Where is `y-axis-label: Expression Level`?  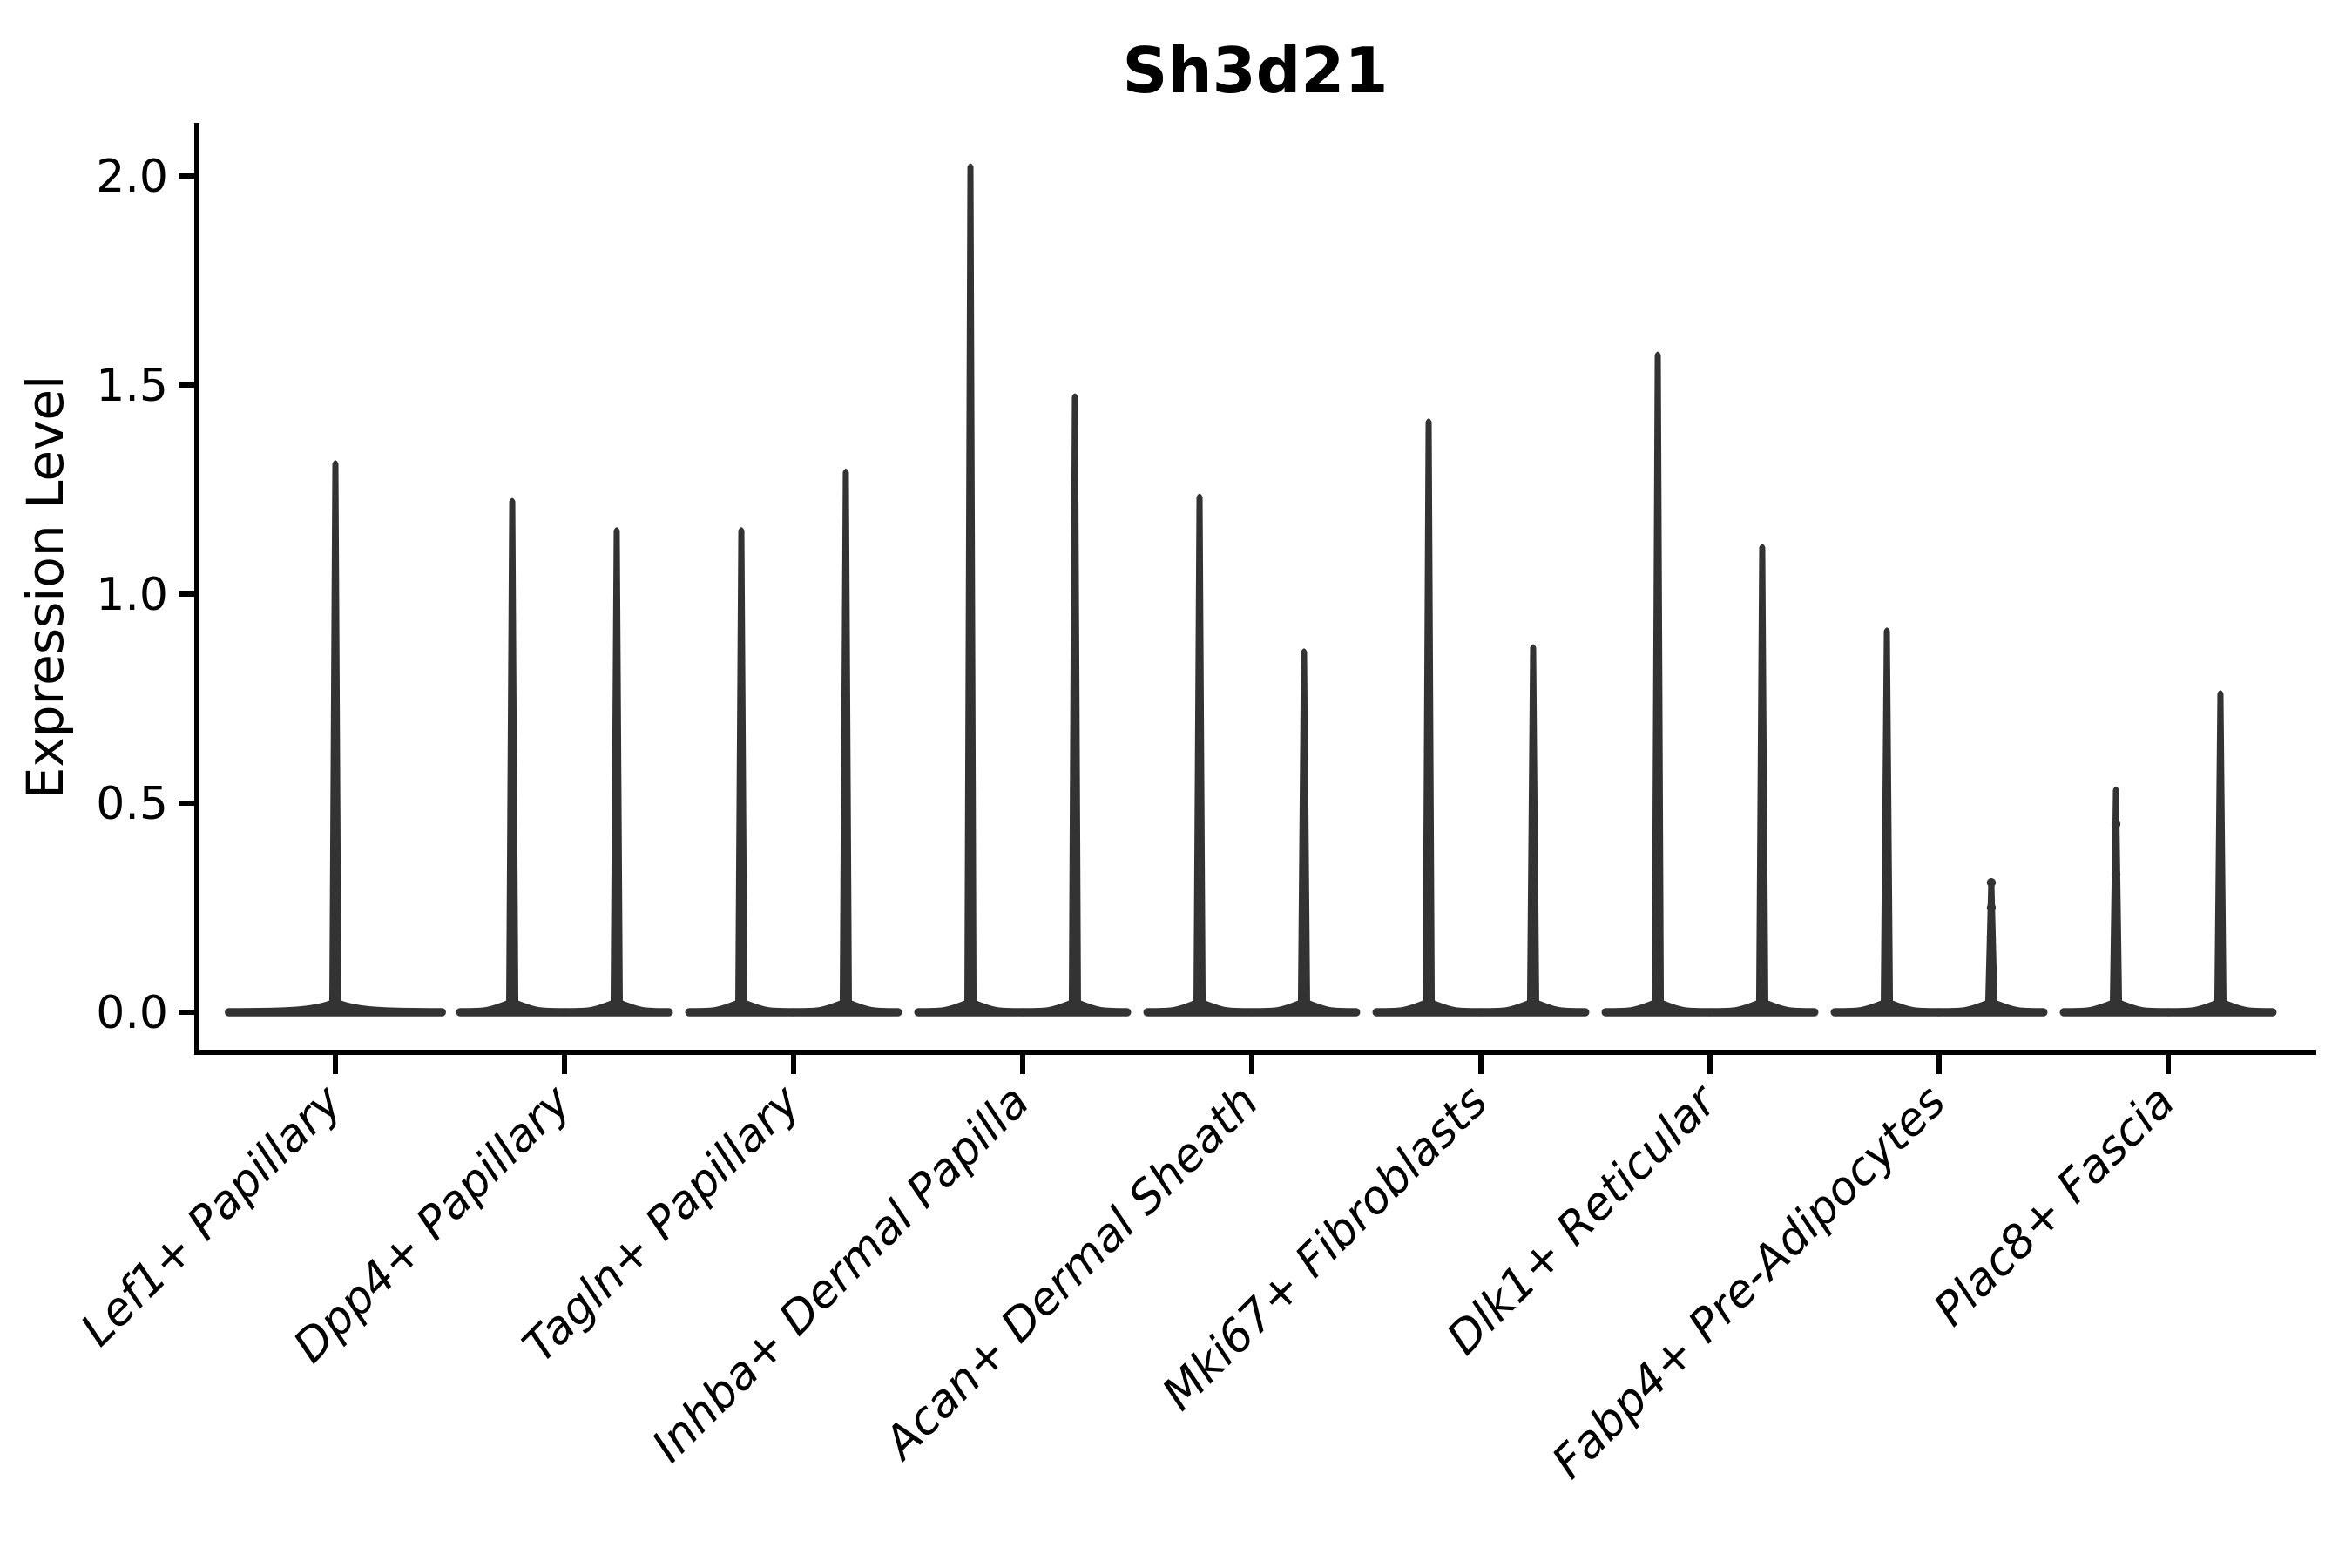 y-axis-label: Expression Level is located at coordinates (45, 587).